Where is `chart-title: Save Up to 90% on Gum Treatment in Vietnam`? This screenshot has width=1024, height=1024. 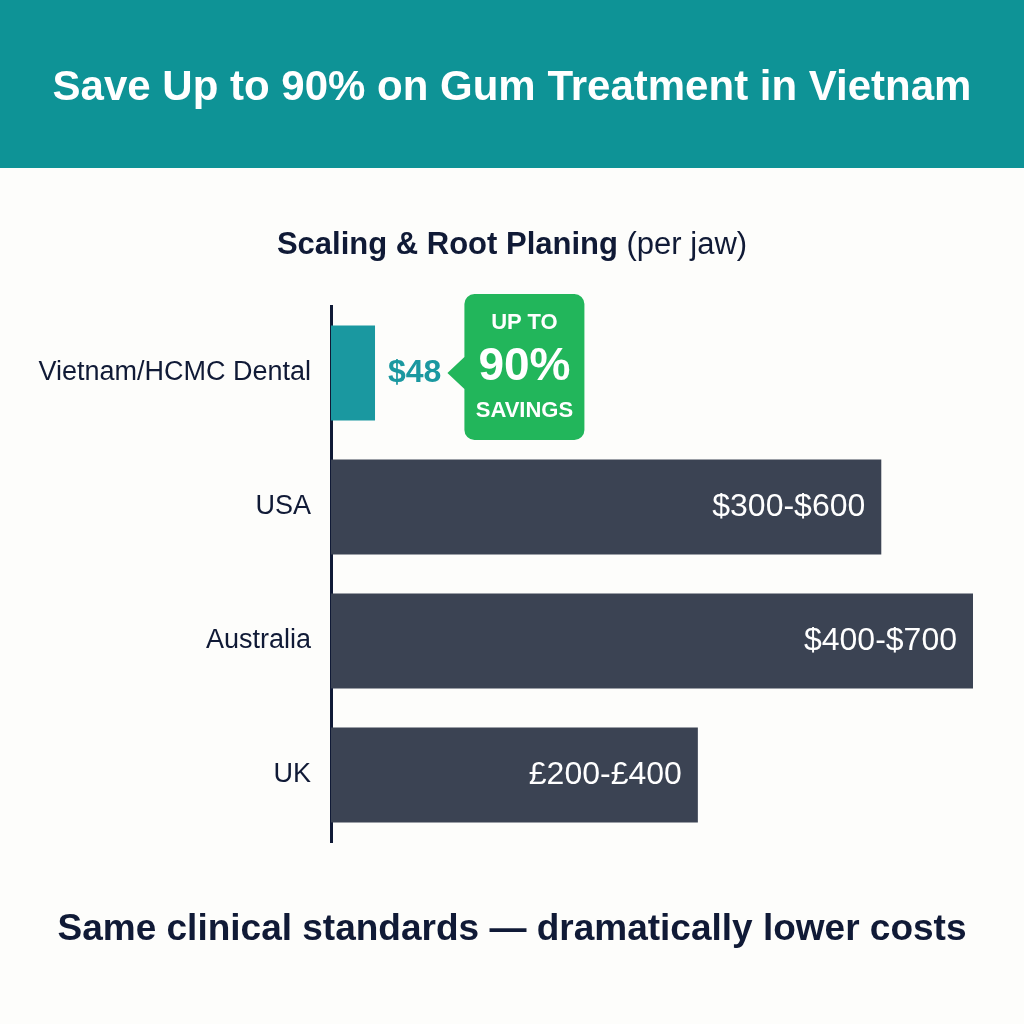 chart-title: Save Up to 90% on Gum Treatment in Vietnam is located at coordinates (512, 85).